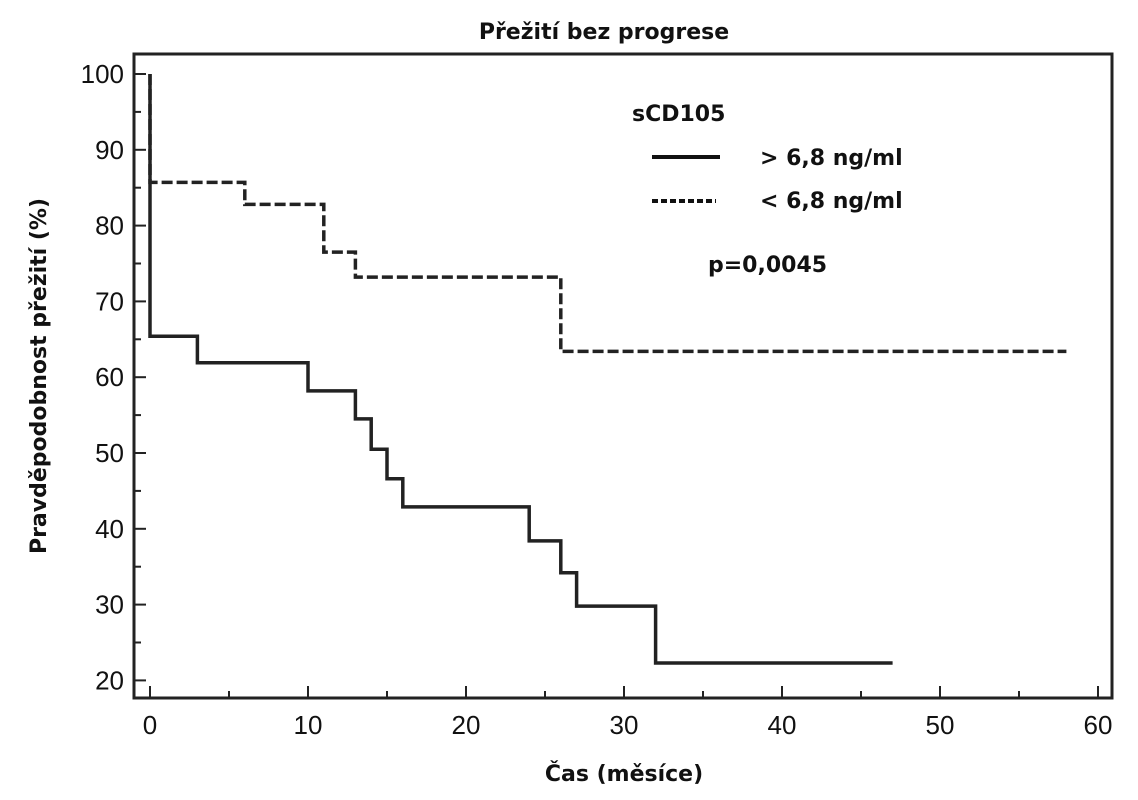 Image resolution: width=1138 pixels, height=800 pixels. What do you see at coordinates (109, 453) in the screenshot?
I see `y-tick-label: 50` at bounding box center [109, 453].